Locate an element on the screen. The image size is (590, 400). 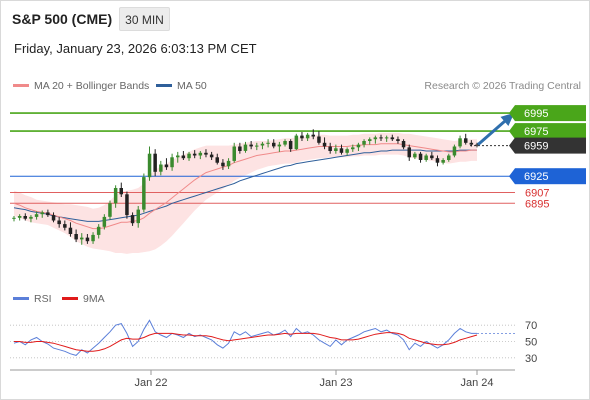
legend-item-ma50: MA 50 is located at coordinates (181, 86).